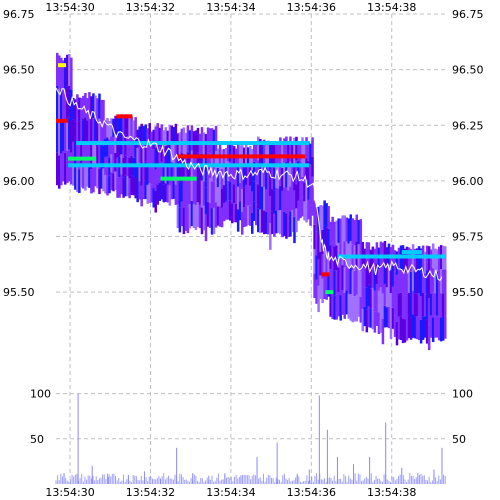 This screenshot has height=500, width=500. Describe the element at coordinates (19, 292) in the screenshot. I see `price-tick-label-left: 95.50` at that location.